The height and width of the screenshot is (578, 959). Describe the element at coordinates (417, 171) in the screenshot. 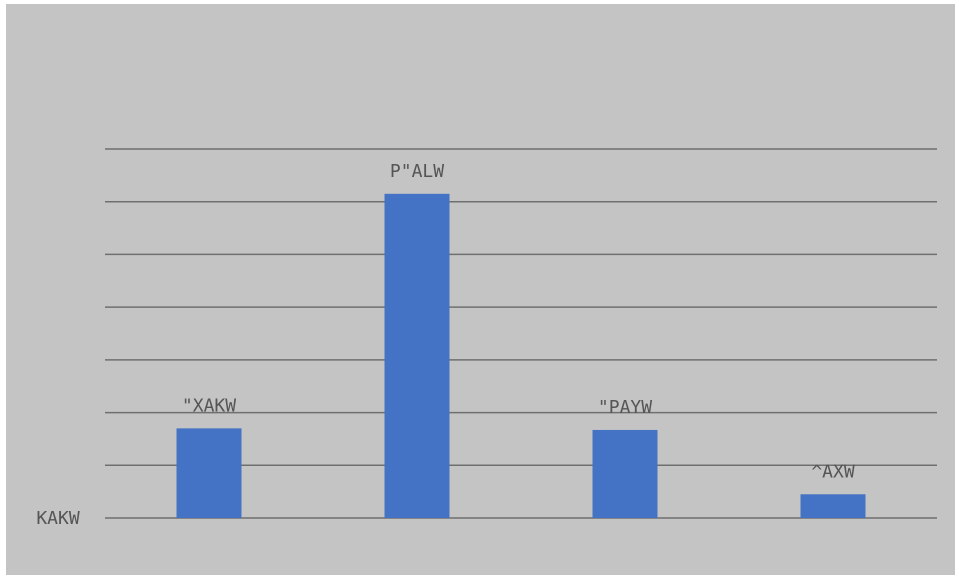

I see `data-label: P"ALW` at that location.